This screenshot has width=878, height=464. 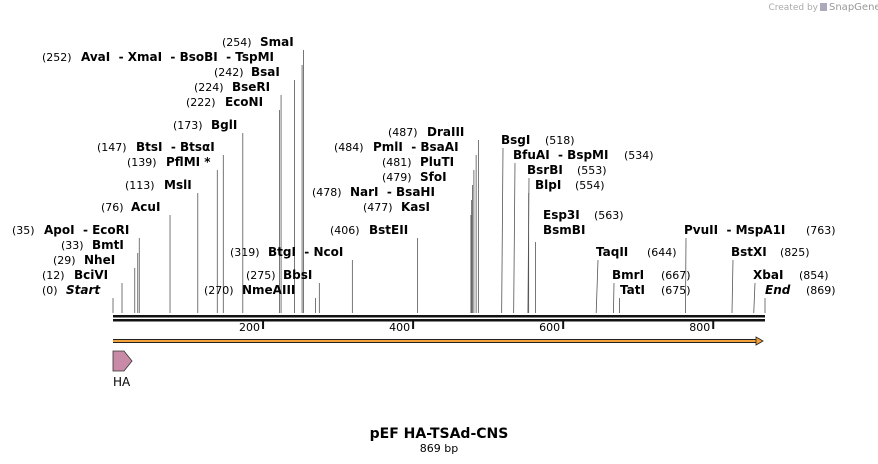 I want to click on site-position: (319), so click(x=245, y=252).